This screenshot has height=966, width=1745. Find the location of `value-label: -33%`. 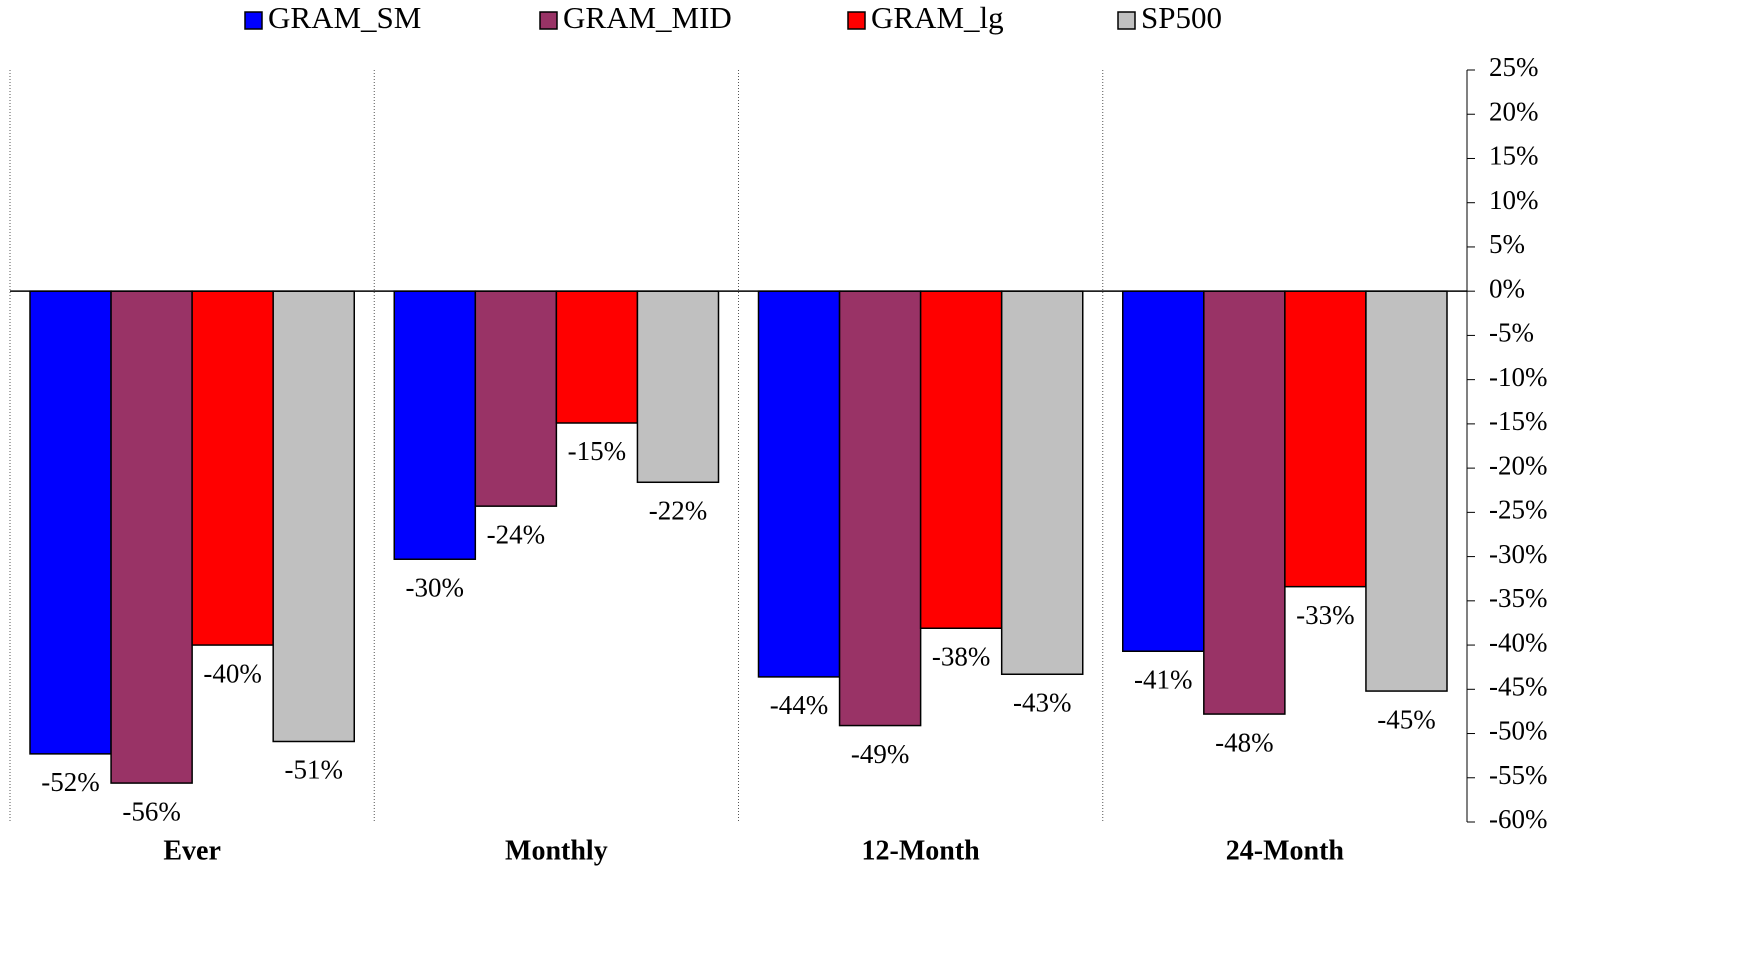

value-label: -33% is located at coordinates (1325, 615).